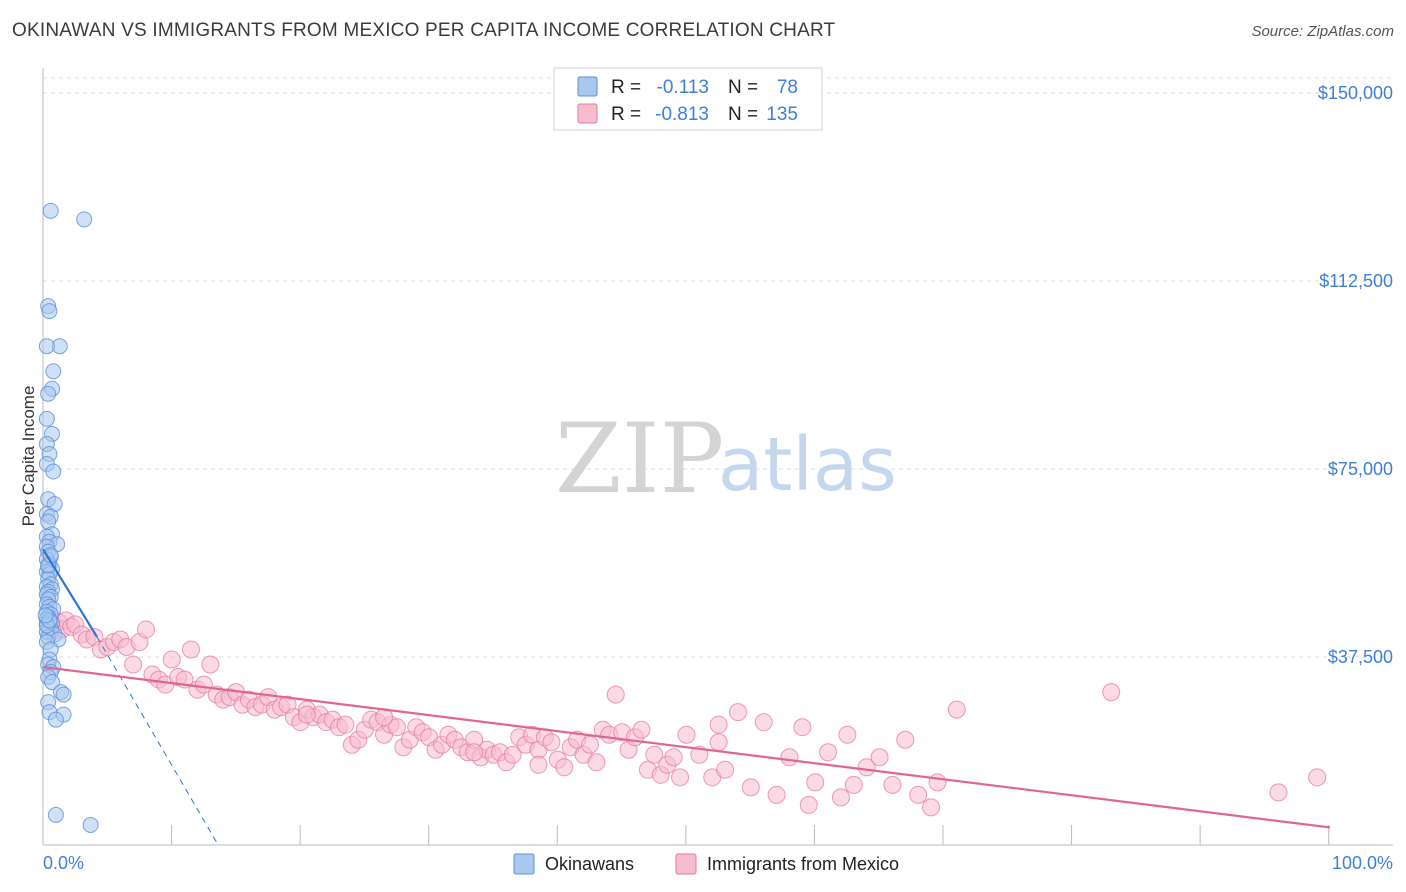 The height and width of the screenshot is (892, 1406). Describe the element at coordinates (589, 864) in the screenshot. I see `legend-label-okinawans: Okinawans` at that location.